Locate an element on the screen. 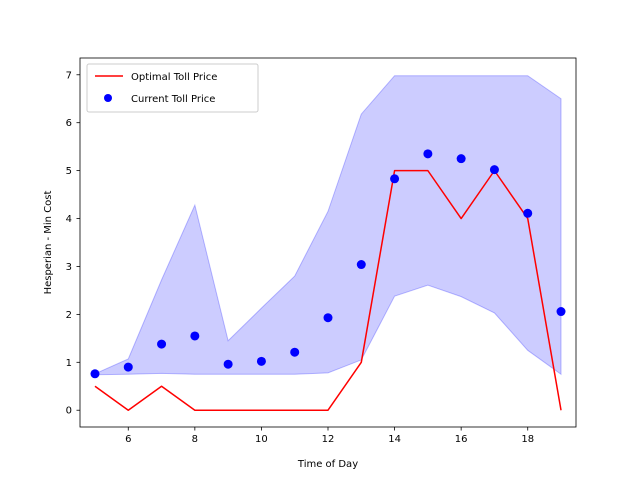  legend-marker-swatch is located at coordinates (108, 98).